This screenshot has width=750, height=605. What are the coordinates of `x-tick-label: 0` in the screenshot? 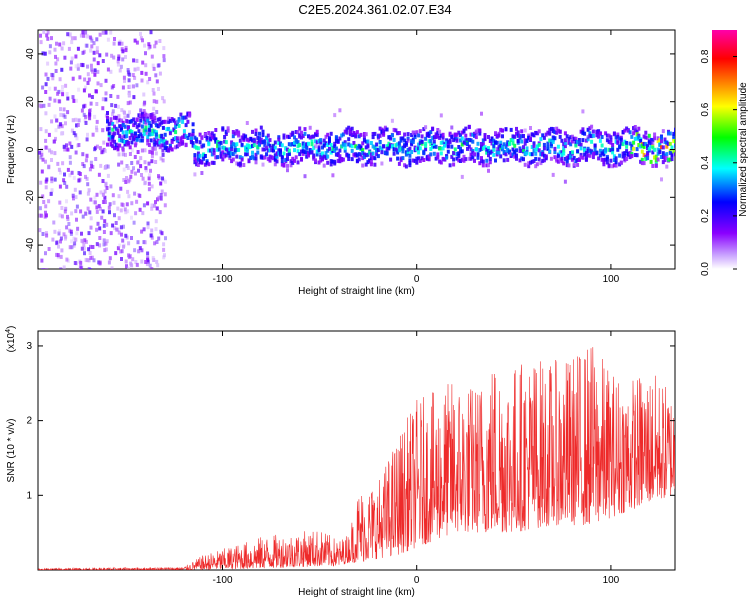 It's located at (417, 279).